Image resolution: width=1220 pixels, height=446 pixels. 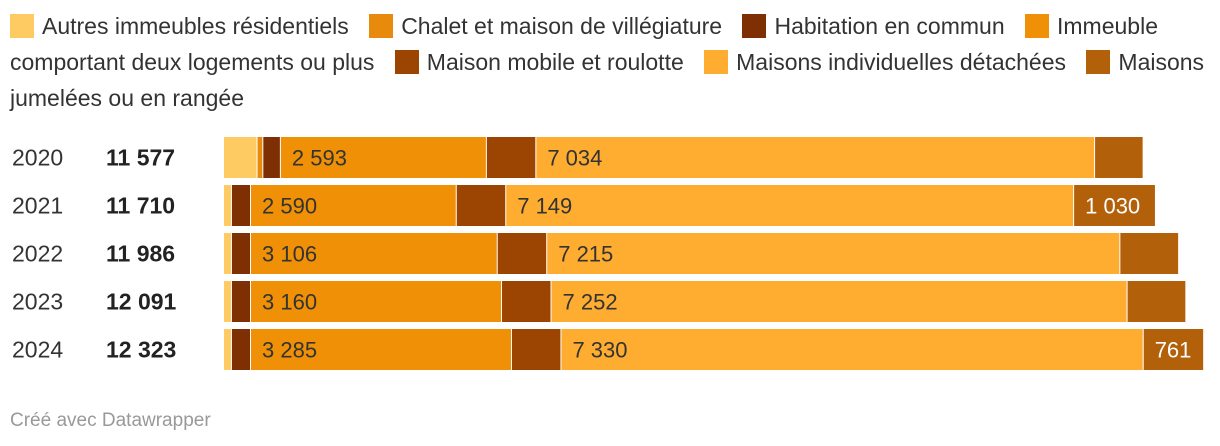 What do you see at coordinates (37, 206) in the screenshot?
I see `year-label: 2021` at bounding box center [37, 206].